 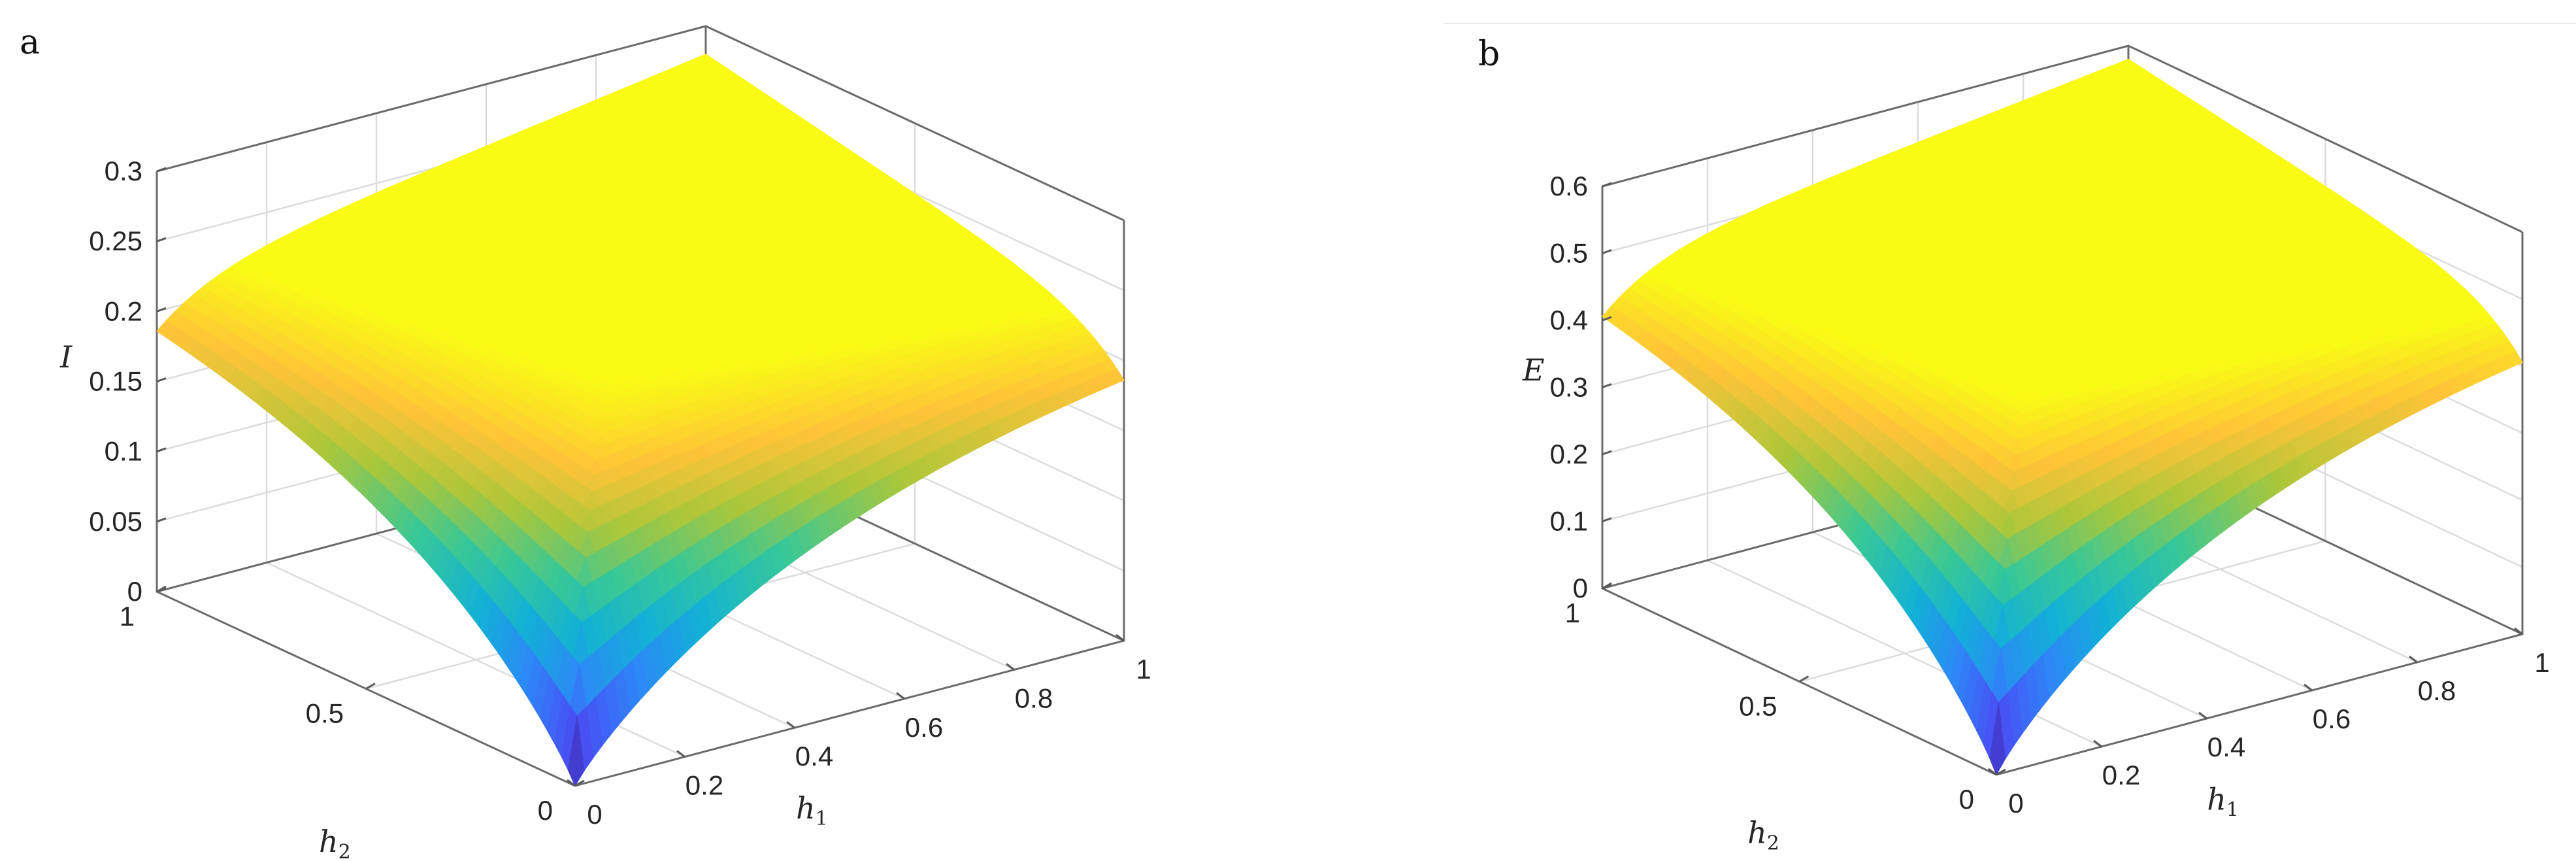 I want to click on y-axis-label-subscript: 2, so click(x=345, y=851).